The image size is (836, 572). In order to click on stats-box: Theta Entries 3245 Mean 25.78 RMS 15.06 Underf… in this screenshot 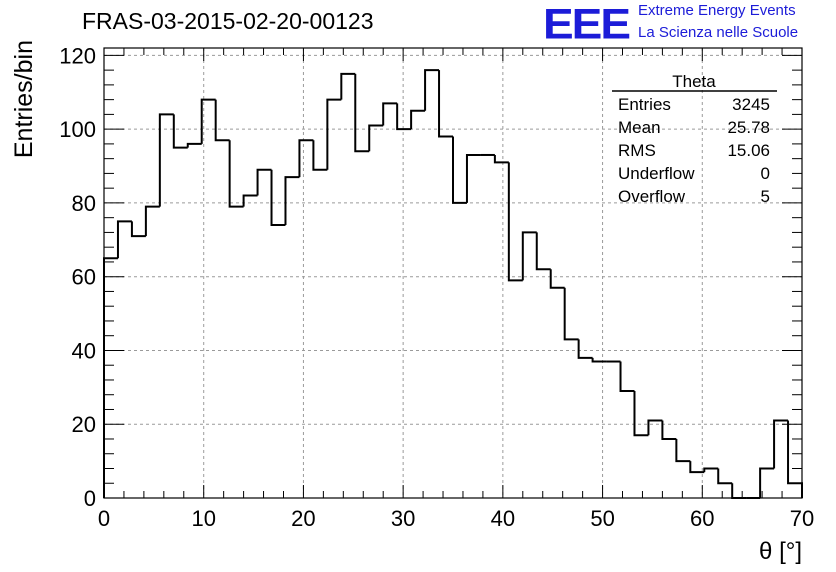, I will do `click(694, 139)`.